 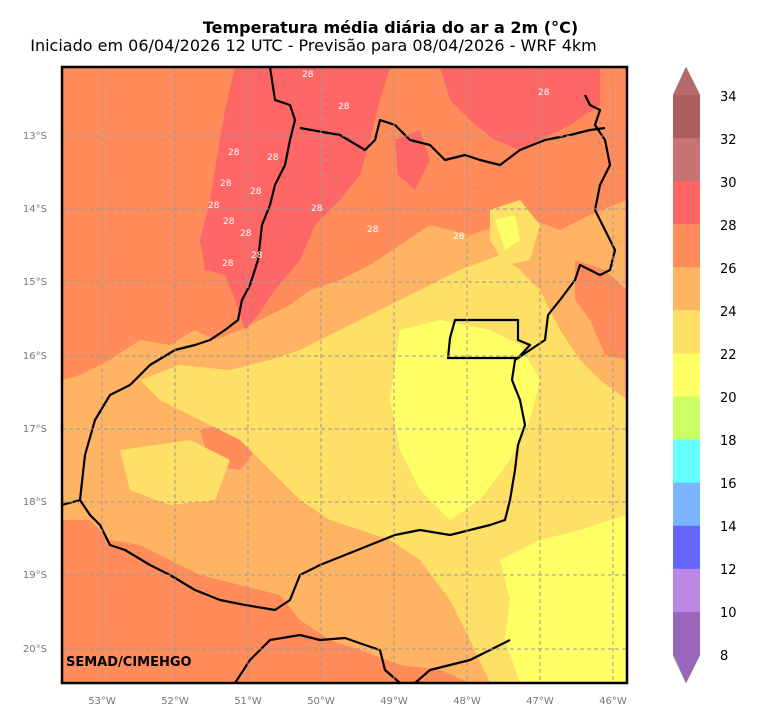 What do you see at coordinates (35, 356) in the screenshot?
I see `lat-tick-label: 16°S` at bounding box center [35, 356].